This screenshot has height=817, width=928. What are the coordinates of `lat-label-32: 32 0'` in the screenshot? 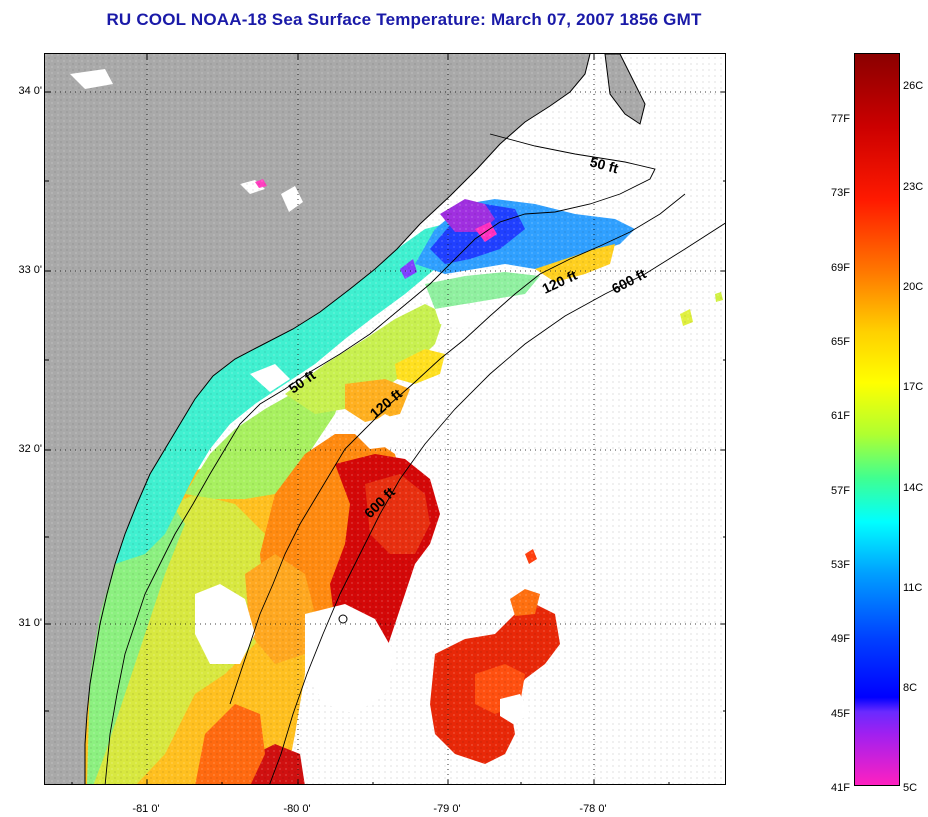 It's located at (30, 449).